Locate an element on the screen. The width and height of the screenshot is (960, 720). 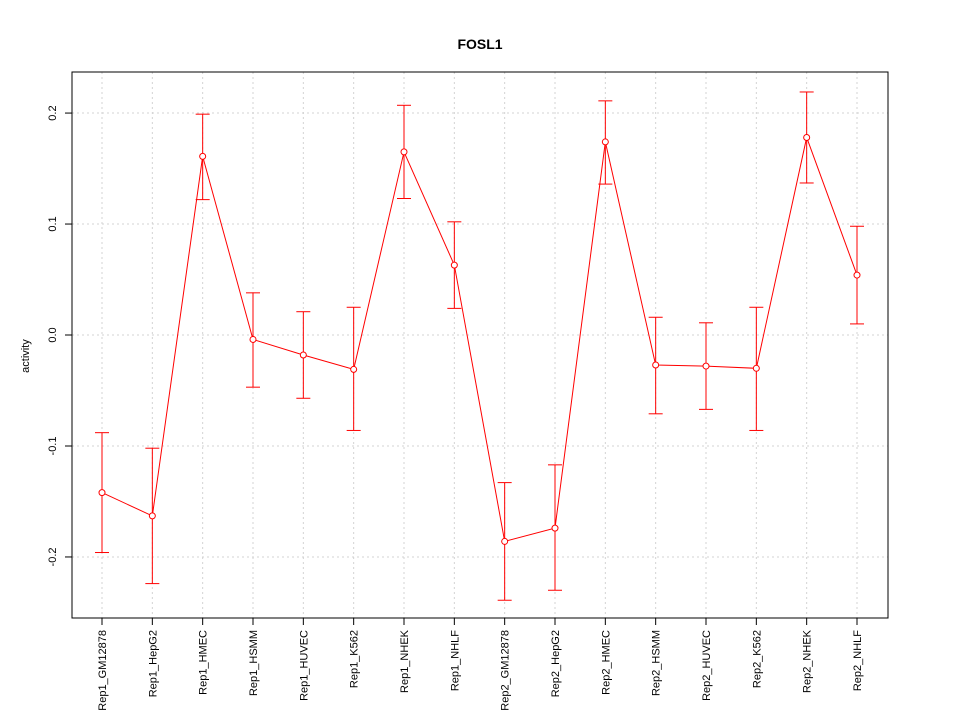
x-tick-label: Rep2_HUVEC is located at coordinates (707, 665).